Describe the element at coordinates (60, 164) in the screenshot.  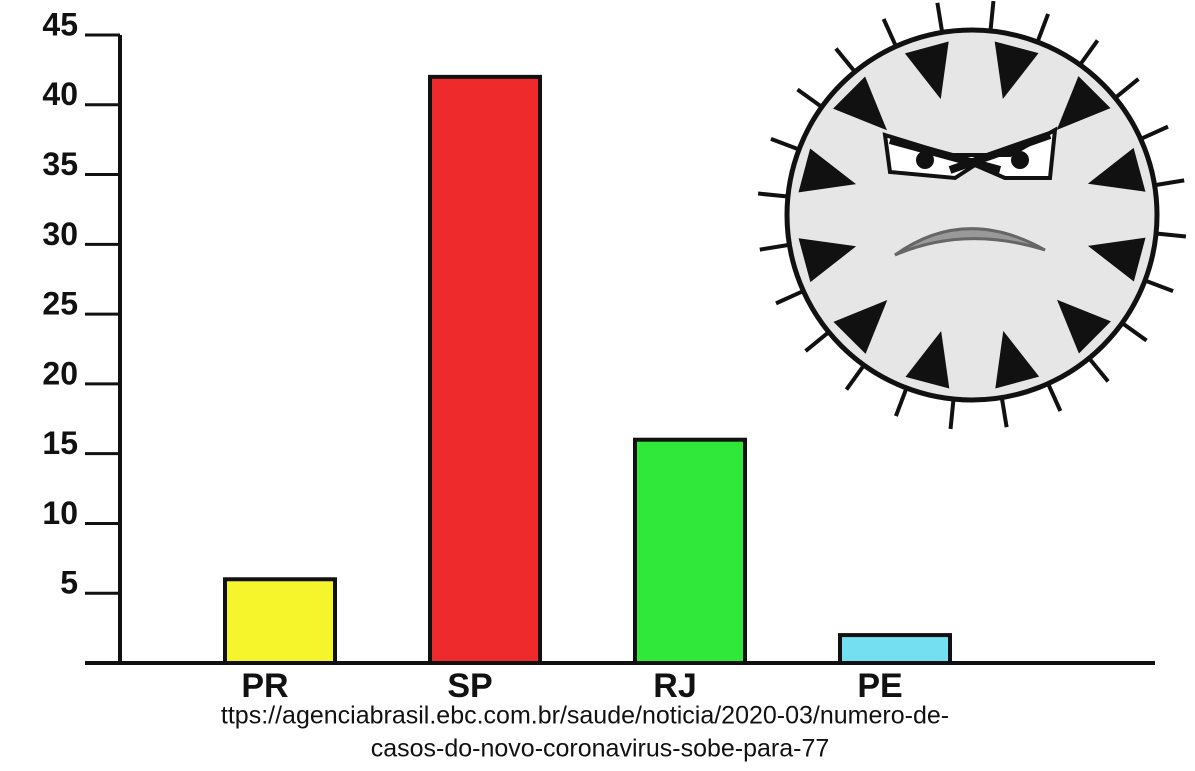
I see `y-tick-label: 35` at that location.